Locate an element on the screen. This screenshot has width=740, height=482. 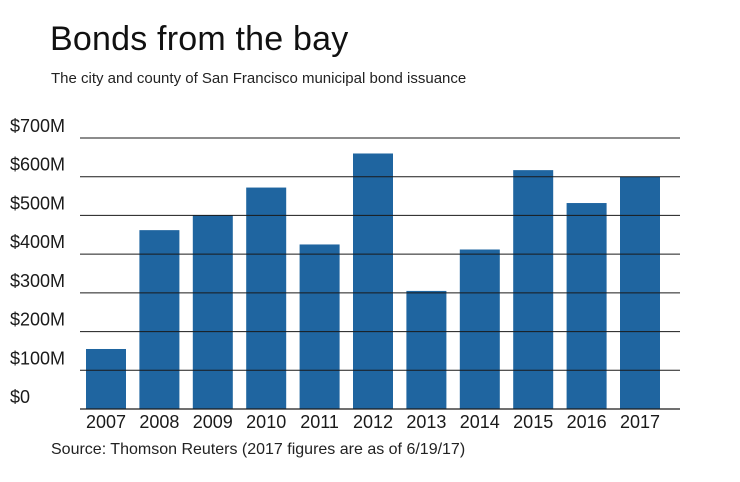
x-tick-label-2011: 2011 is located at coordinates (319, 422).